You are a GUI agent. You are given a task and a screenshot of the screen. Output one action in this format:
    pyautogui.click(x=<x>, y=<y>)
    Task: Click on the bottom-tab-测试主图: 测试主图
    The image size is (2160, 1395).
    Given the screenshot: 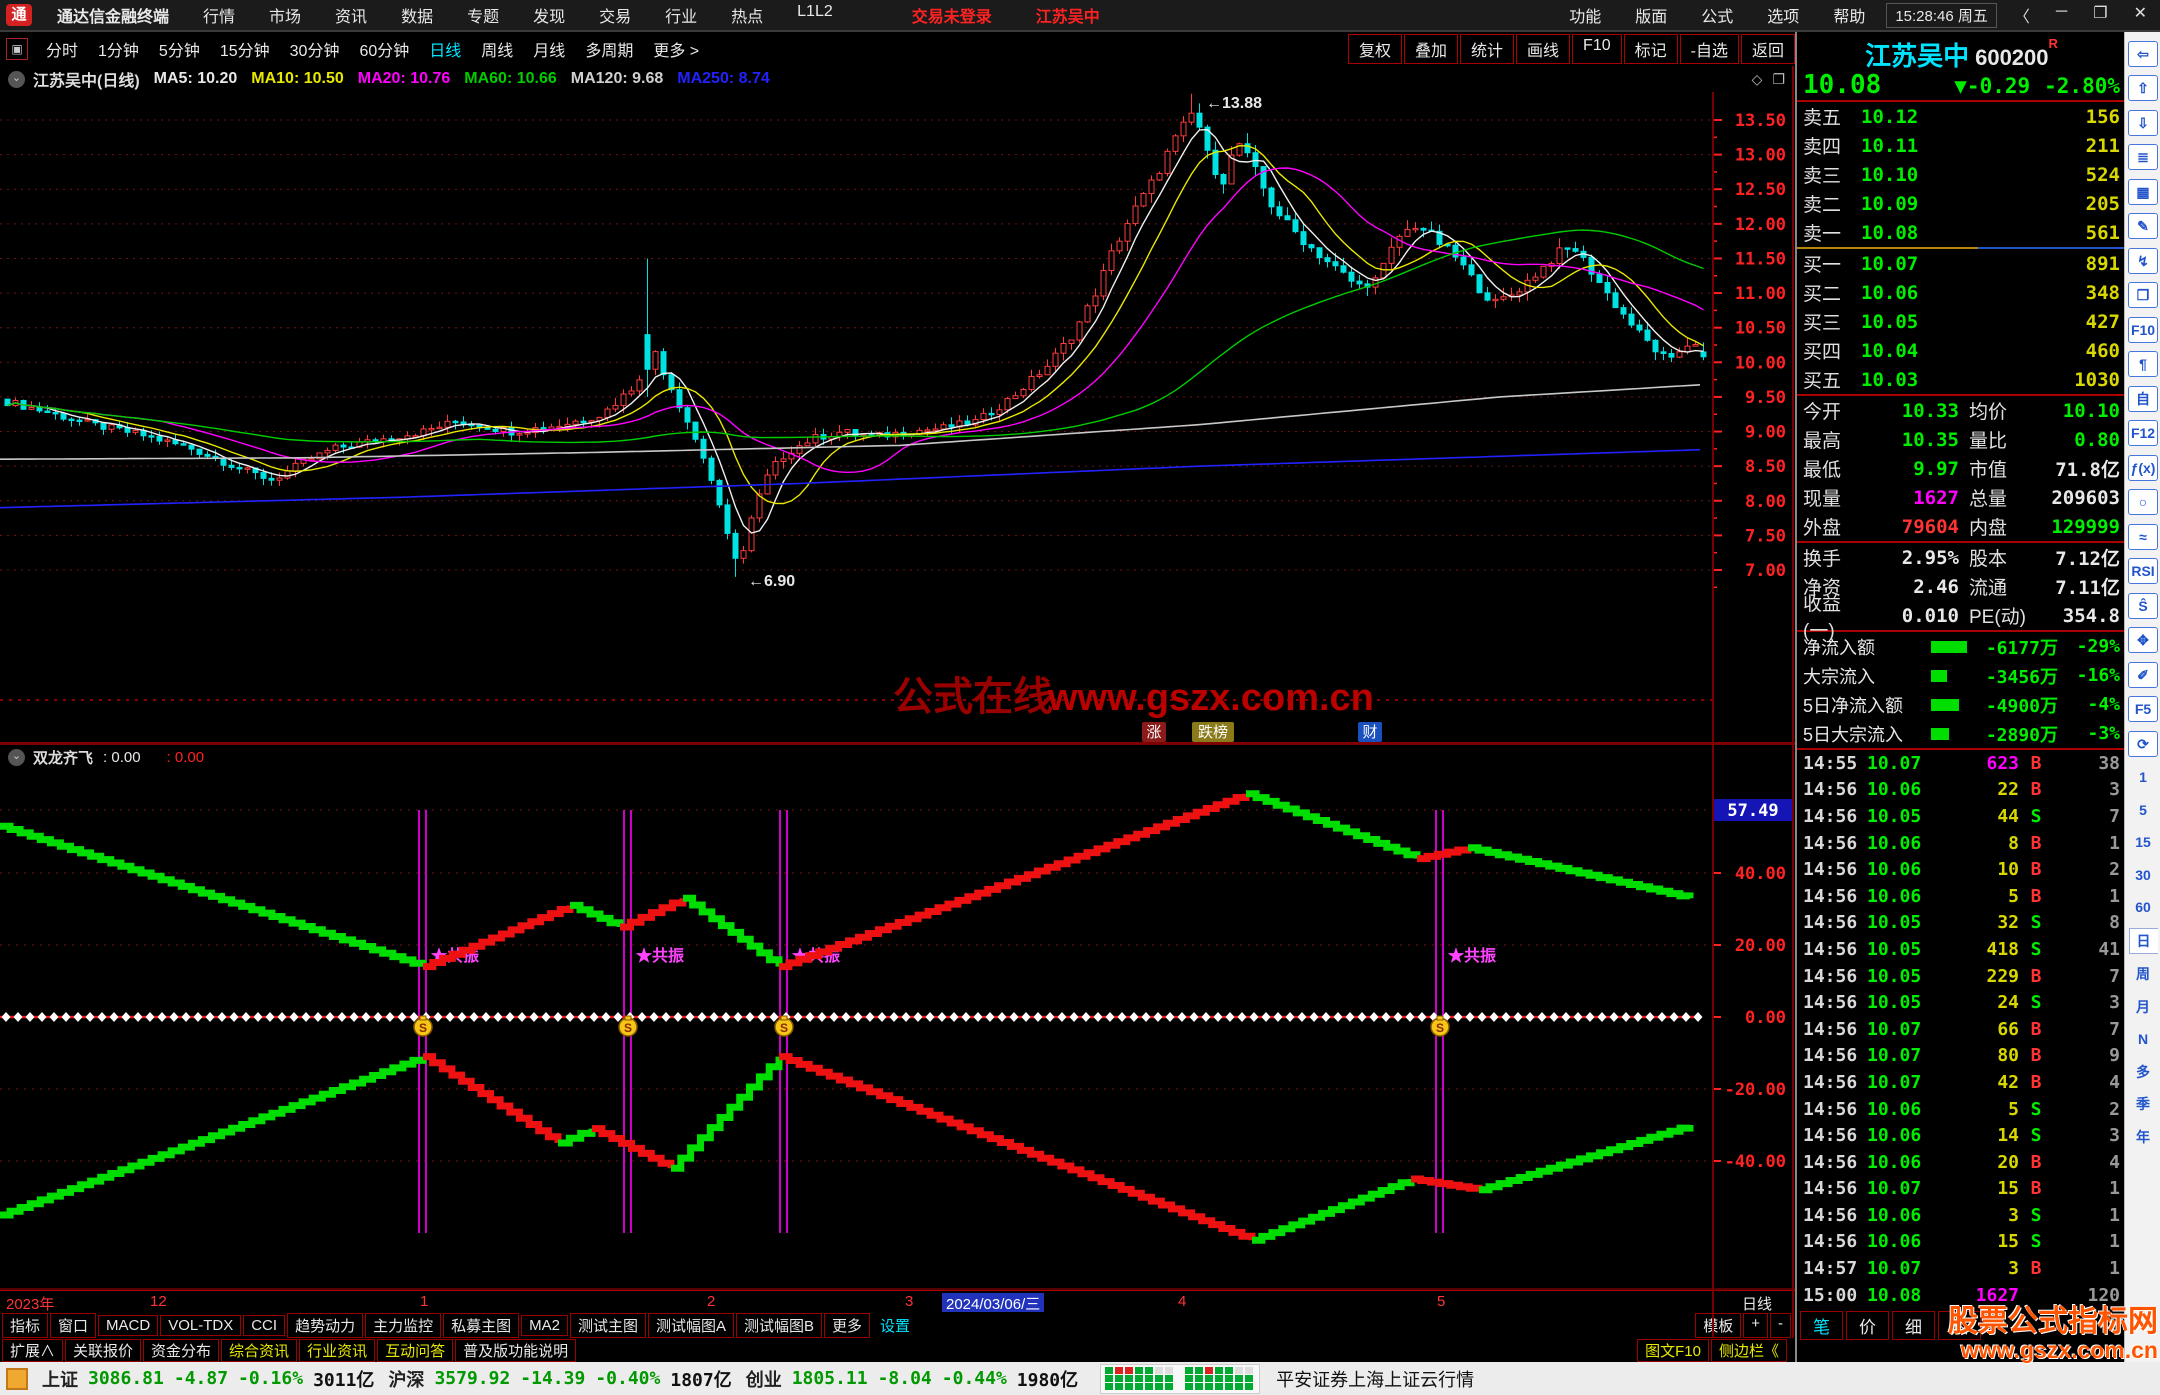 What is the action you would take?
    pyautogui.click(x=607, y=1325)
    